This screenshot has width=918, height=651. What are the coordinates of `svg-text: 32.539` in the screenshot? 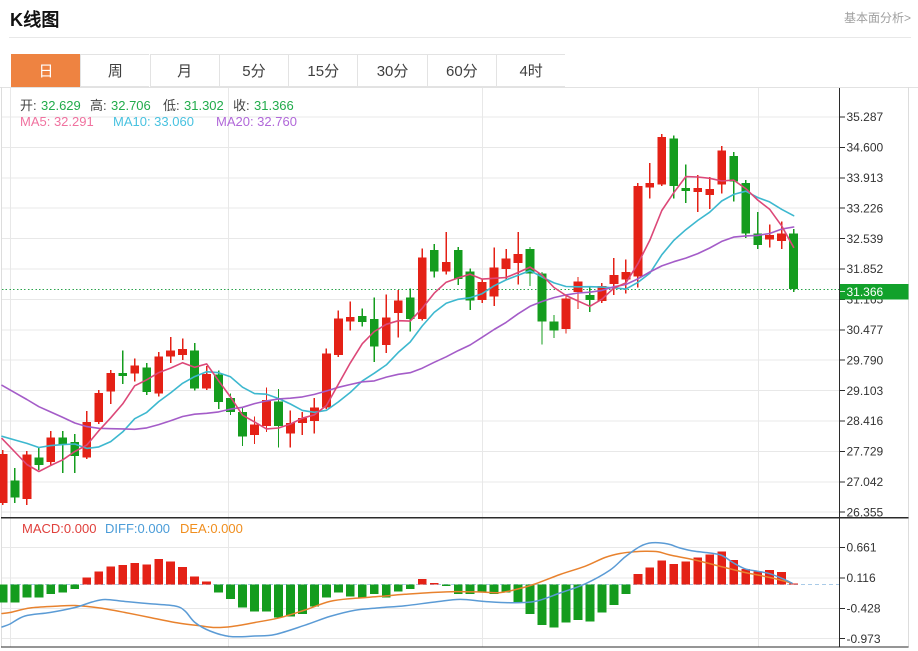 It's located at (865, 239).